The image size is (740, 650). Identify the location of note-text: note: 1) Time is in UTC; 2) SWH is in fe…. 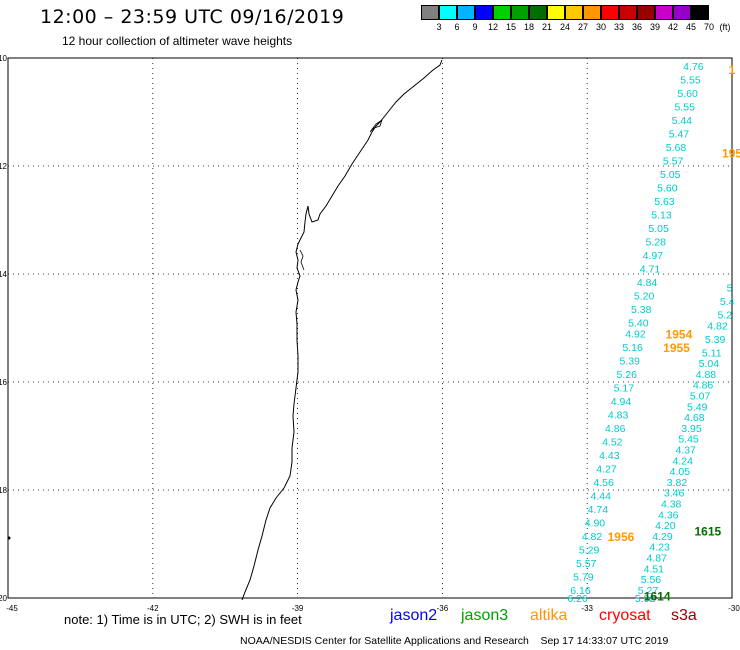
(183, 619).